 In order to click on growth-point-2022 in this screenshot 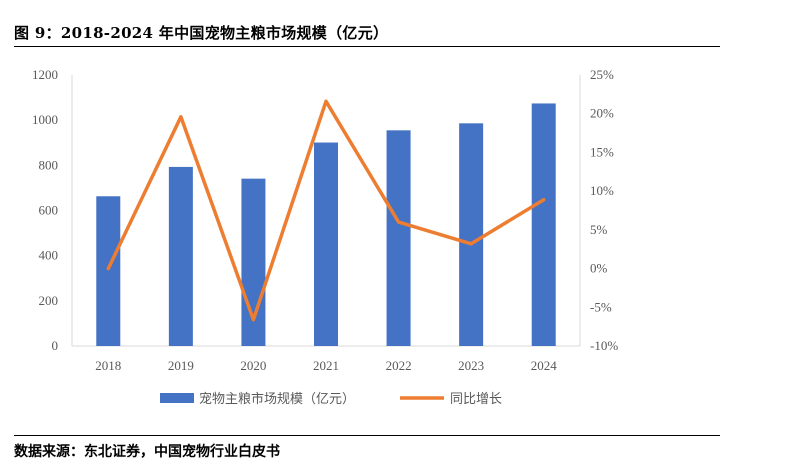, I will do `click(399, 222)`.